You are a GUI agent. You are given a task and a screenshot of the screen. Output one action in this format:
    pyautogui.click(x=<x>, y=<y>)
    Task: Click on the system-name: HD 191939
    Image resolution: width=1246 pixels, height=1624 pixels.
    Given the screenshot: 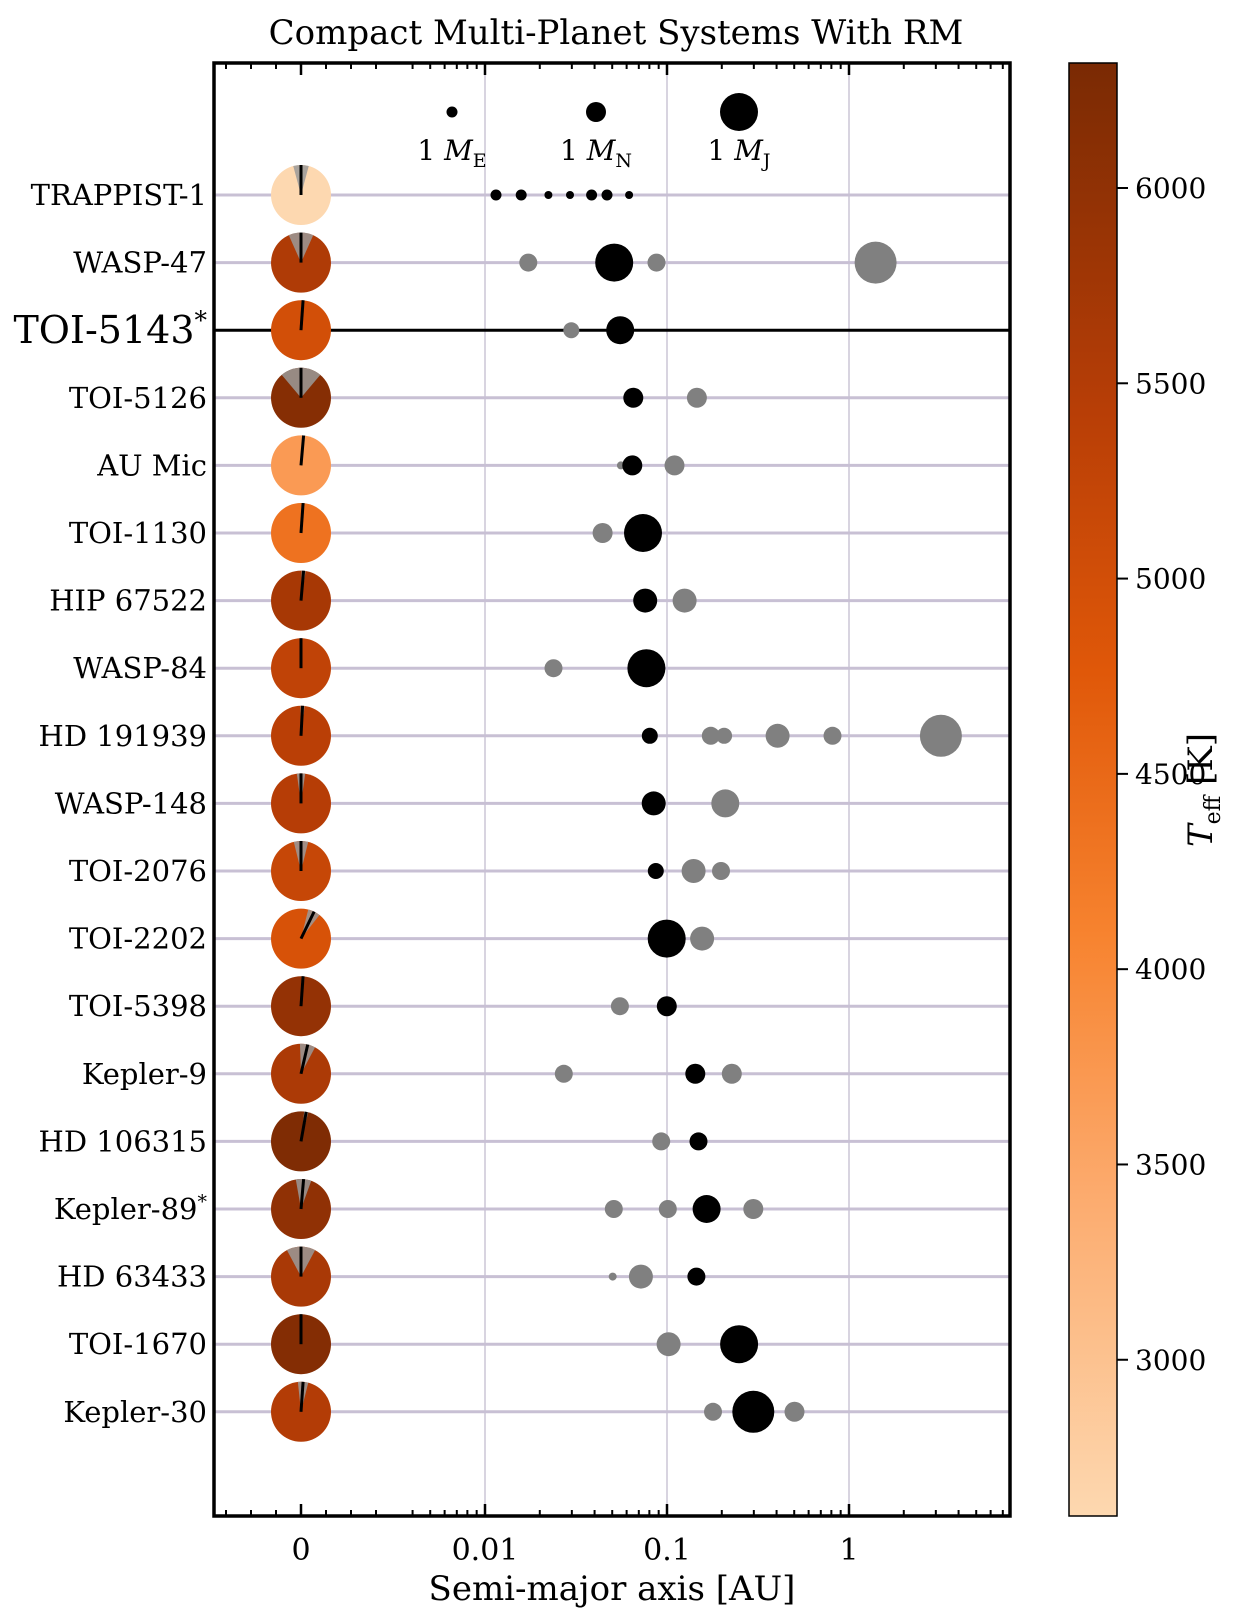 What is the action you would take?
    pyautogui.click(x=123, y=736)
    